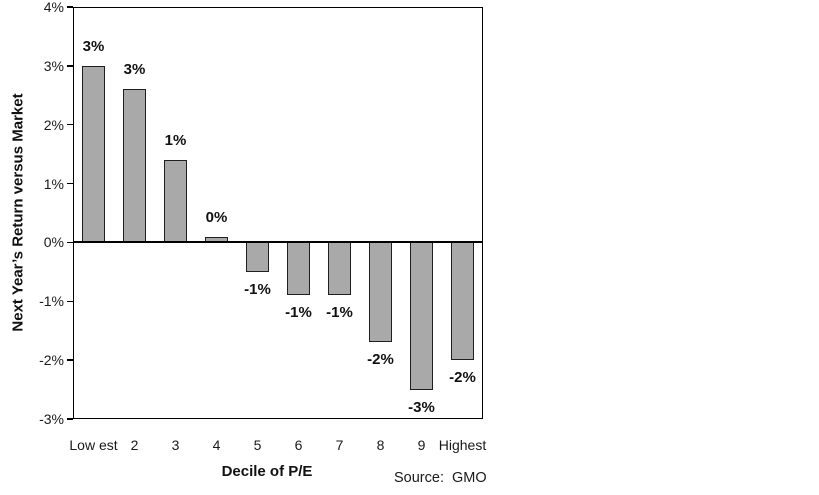 Image resolution: width=819 pixels, height=495 pixels. I want to click on bar-value-label: -3%, so click(421, 407).